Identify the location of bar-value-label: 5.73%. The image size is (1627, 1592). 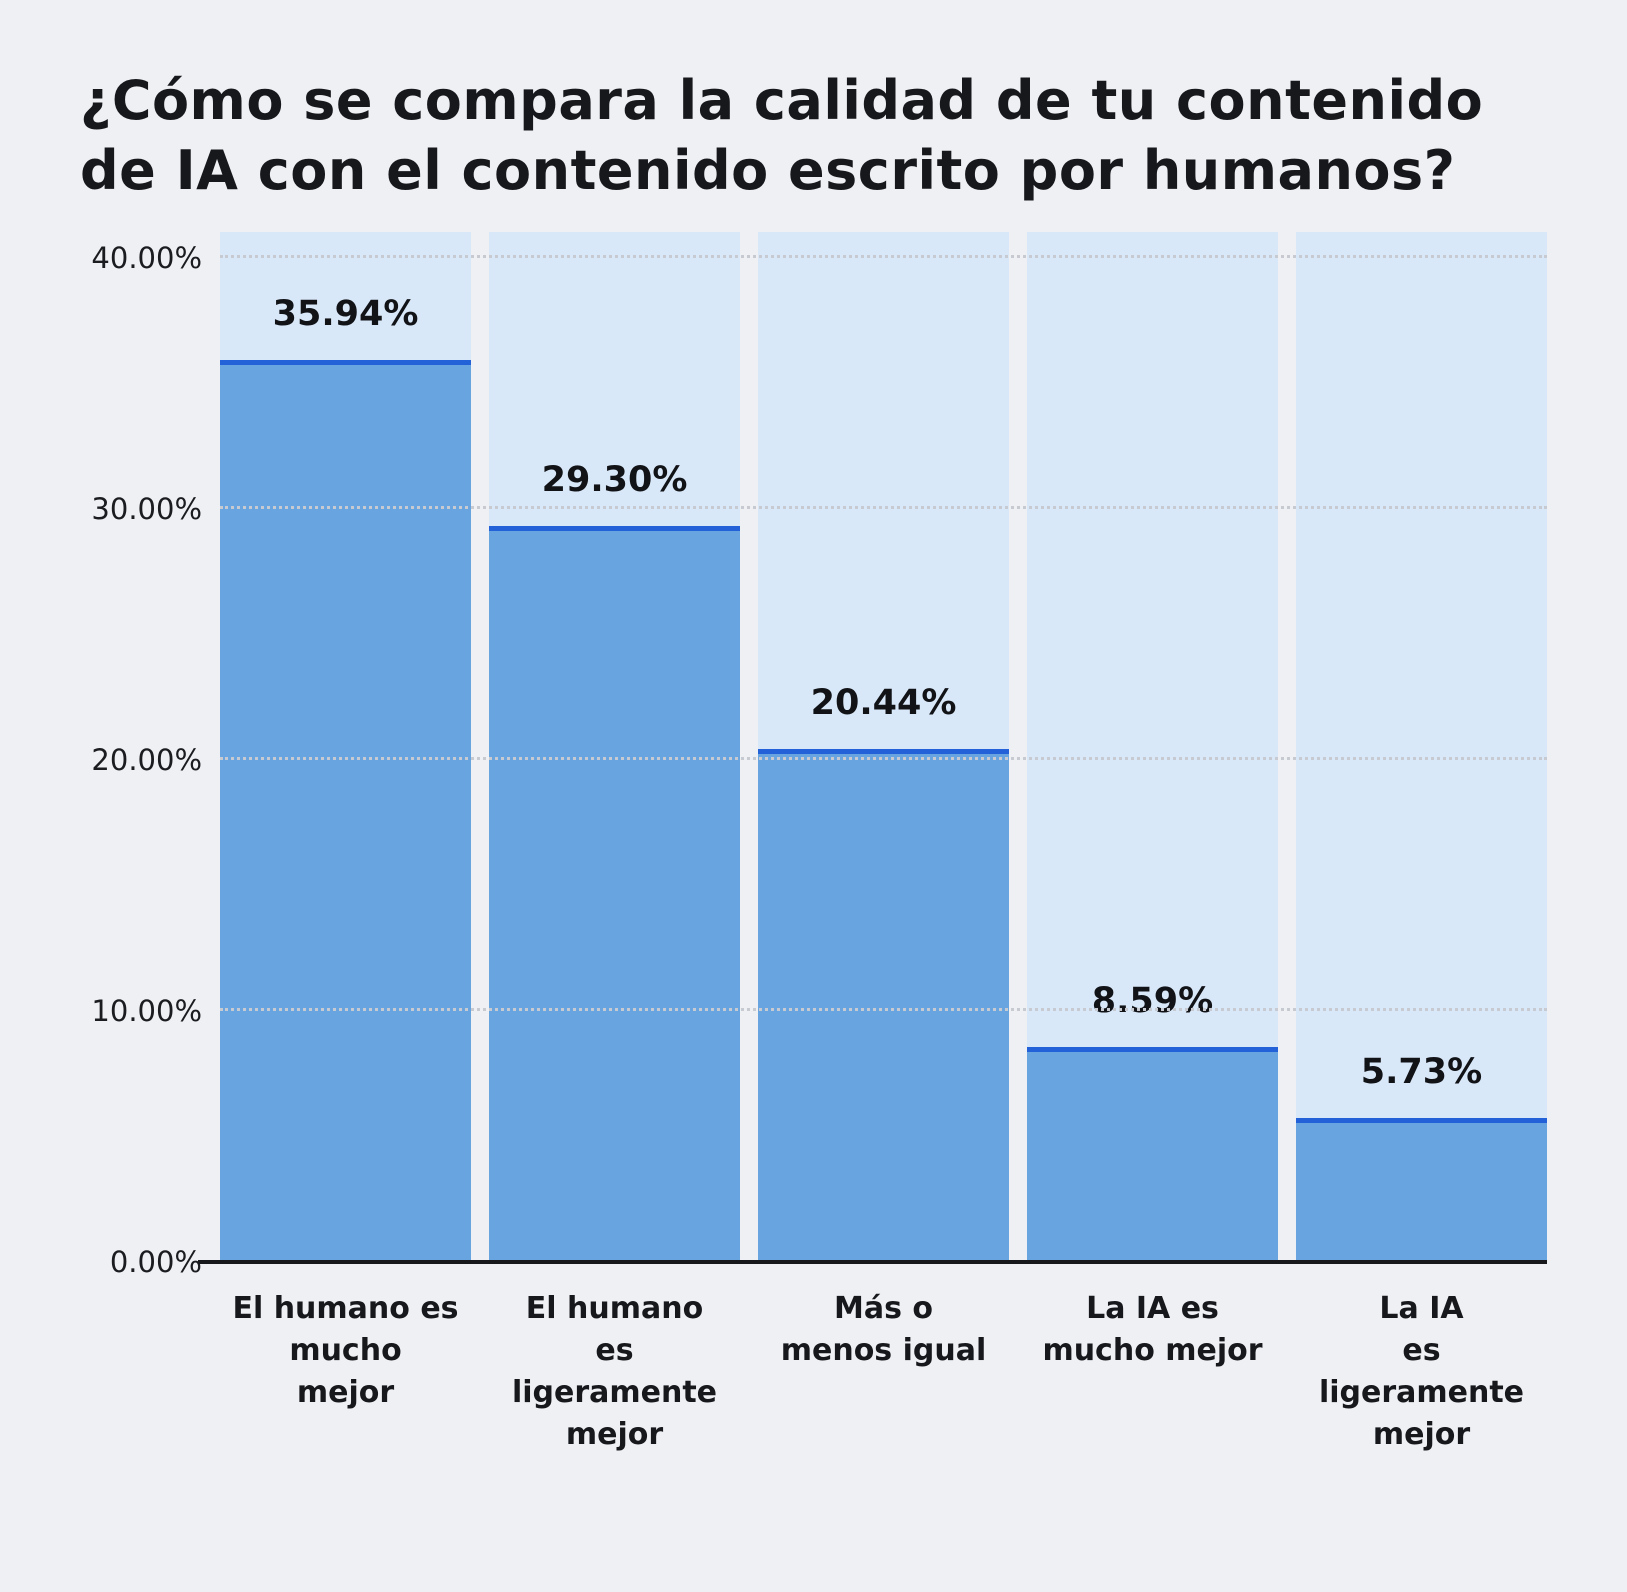
(1421, 1072).